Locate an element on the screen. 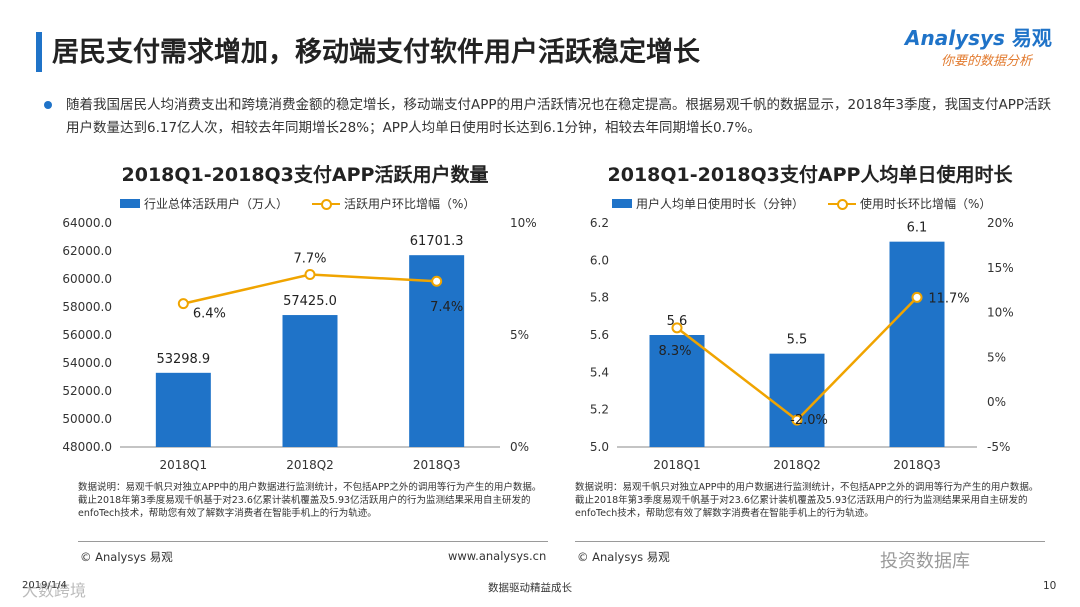  chart1-bar-label: 53298.9 is located at coordinates (183, 359).